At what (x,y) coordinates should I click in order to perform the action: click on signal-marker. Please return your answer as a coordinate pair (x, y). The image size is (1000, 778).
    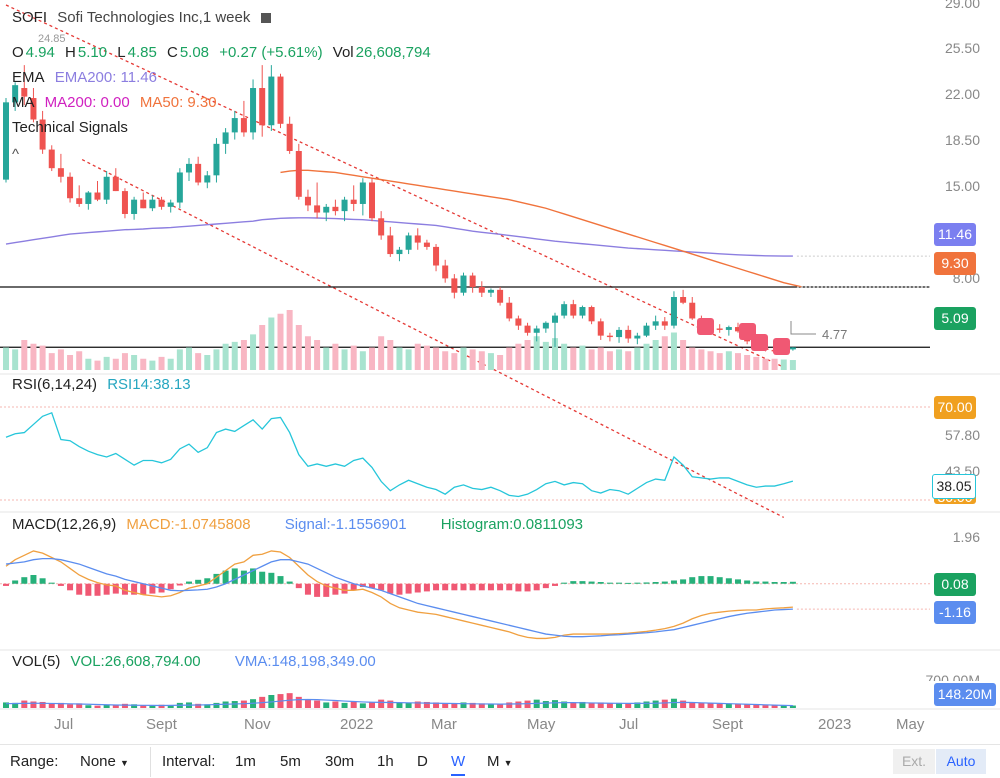
    Looking at the image, I should click on (781, 346).